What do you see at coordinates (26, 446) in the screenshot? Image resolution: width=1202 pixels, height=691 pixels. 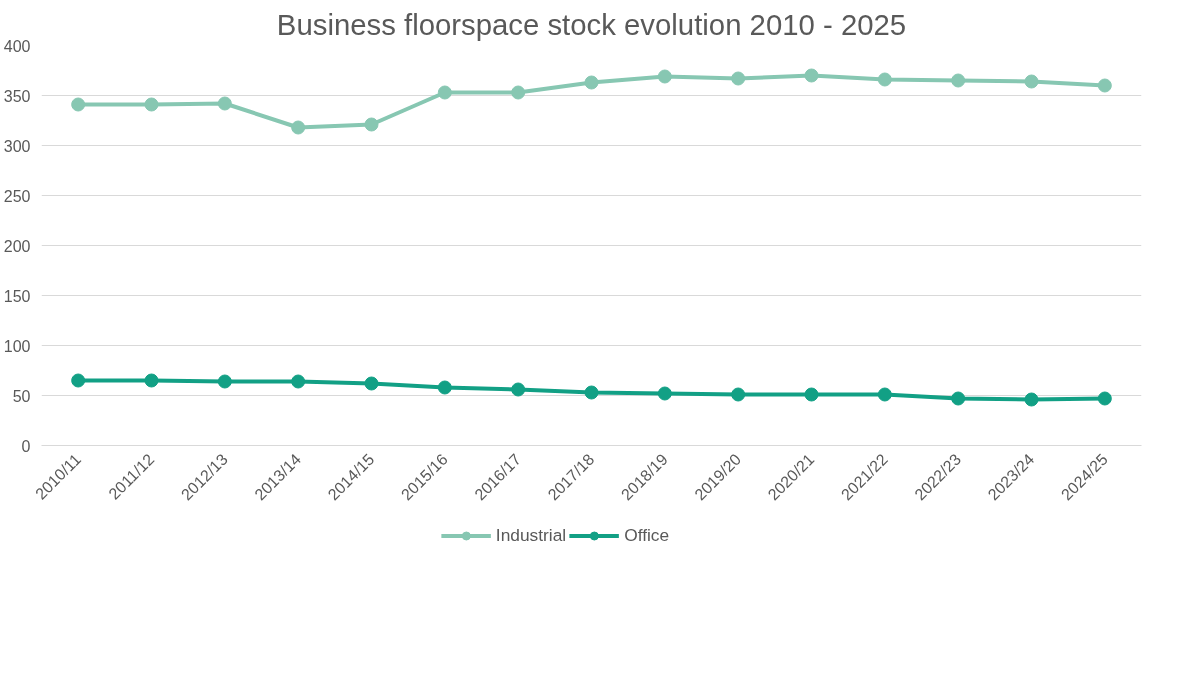 I see `y-tick-label: 0` at bounding box center [26, 446].